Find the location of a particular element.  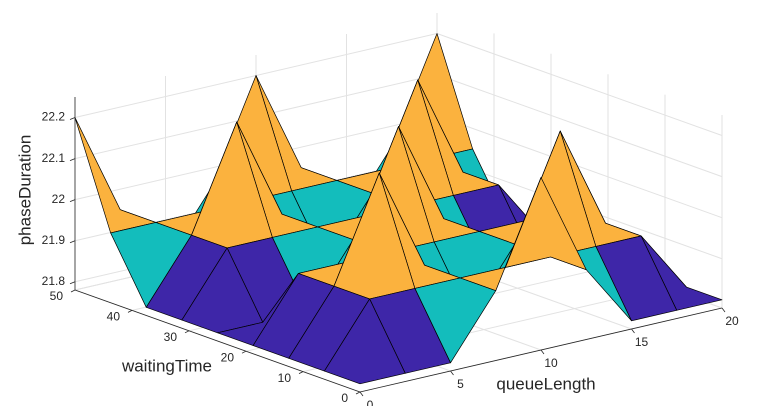

z-tick-label: 22.2 is located at coordinates (54, 117).